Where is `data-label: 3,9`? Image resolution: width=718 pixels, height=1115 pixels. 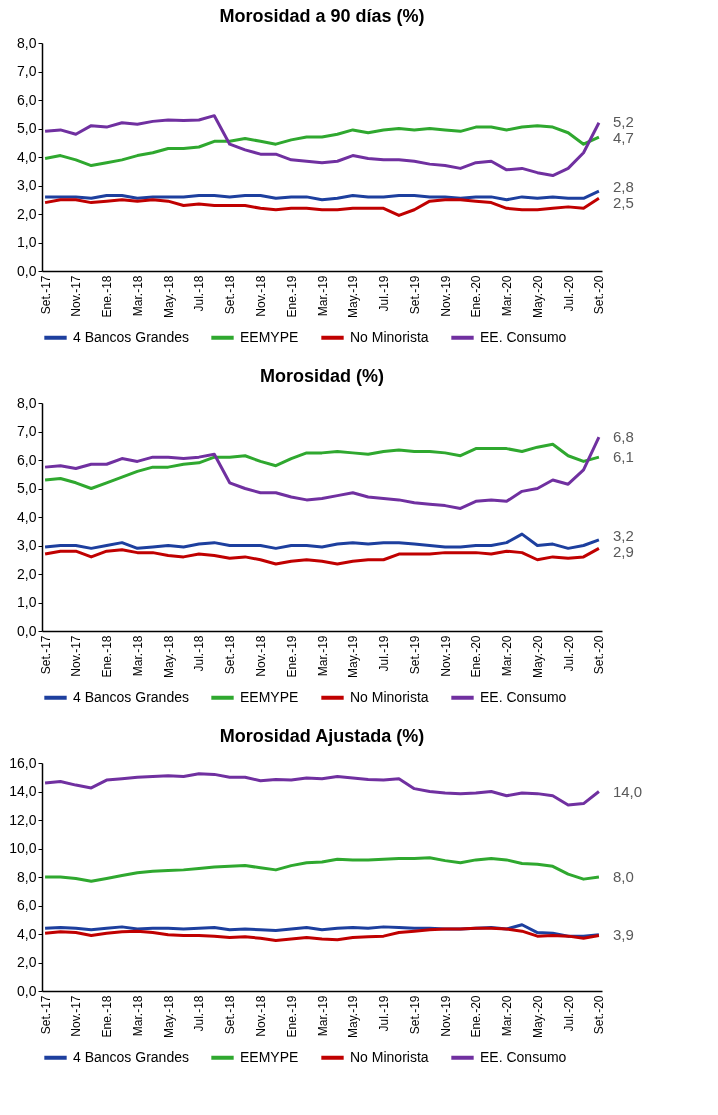
data-label: 3,9 is located at coordinates (623, 935).